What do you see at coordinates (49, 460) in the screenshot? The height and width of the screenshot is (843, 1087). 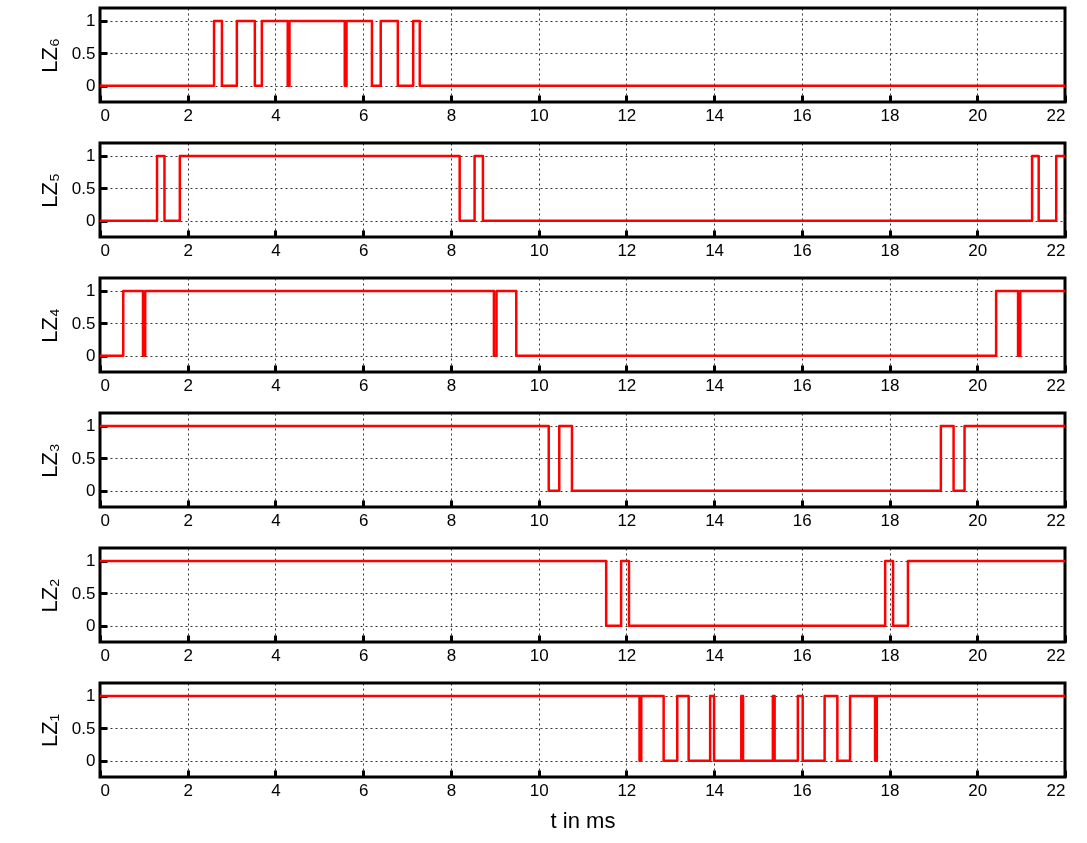 I see `y-axis-title: LZ₃` at bounding box center [49, 460].